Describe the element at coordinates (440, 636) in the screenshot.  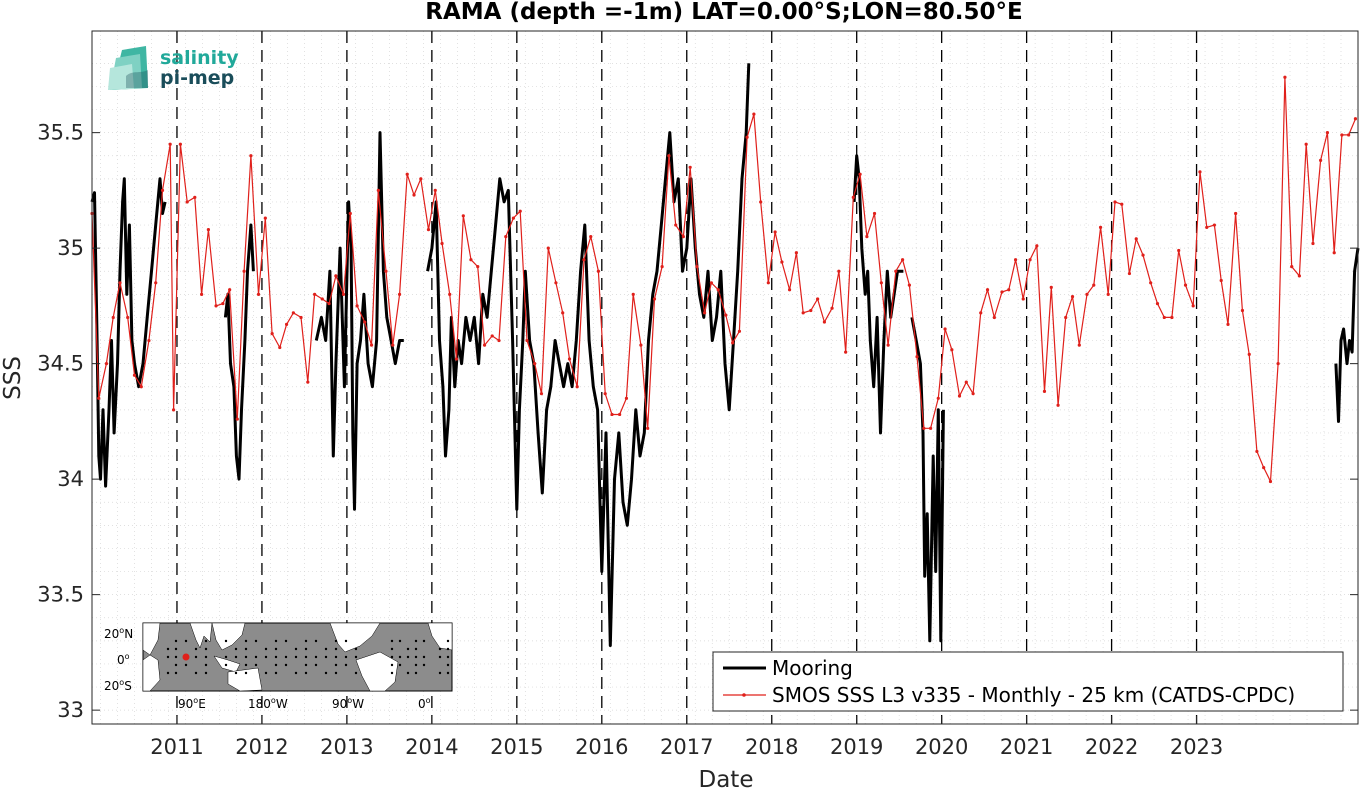
I see `inset-europe-africa` at that location.